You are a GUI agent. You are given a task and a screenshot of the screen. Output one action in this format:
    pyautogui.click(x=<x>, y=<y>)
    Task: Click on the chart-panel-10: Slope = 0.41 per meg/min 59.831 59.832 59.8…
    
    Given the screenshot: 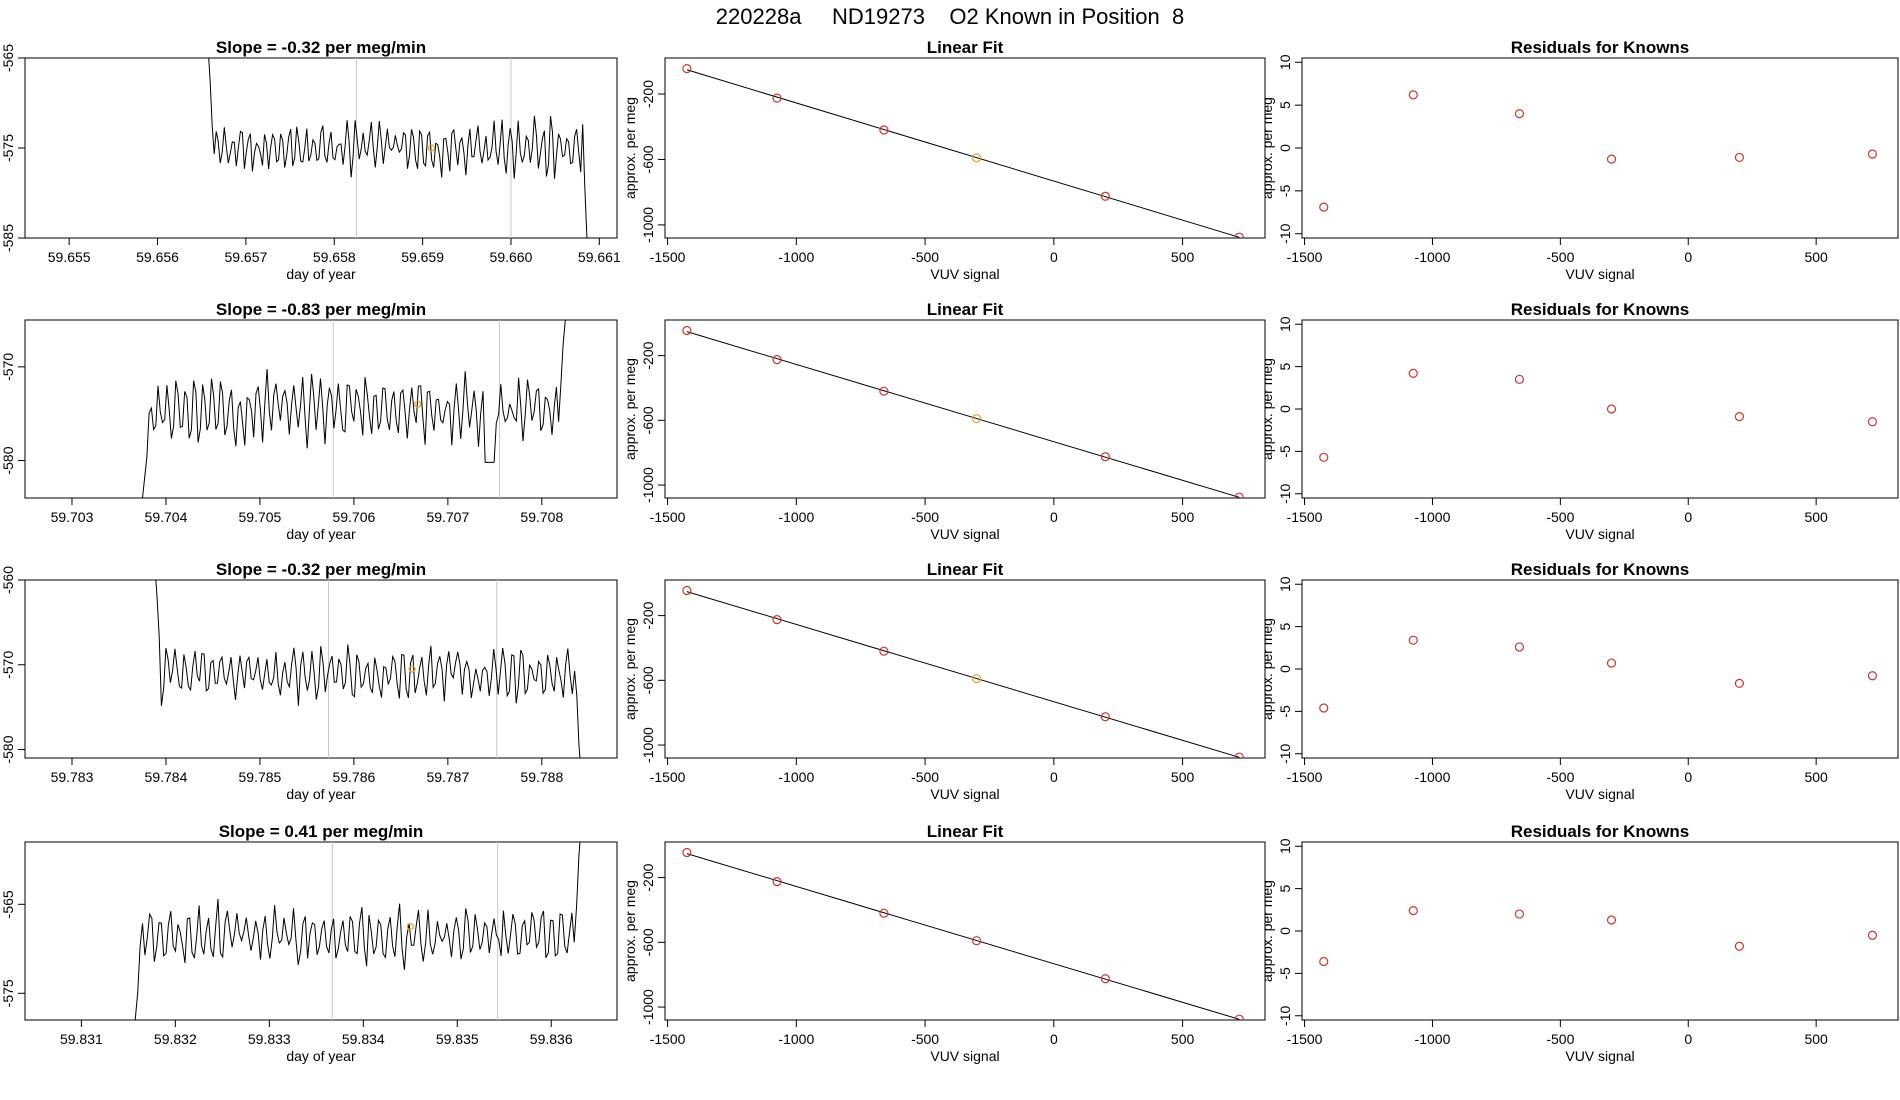 What is the action you would take?
    pyautogui.click(x=309, y=943)
    